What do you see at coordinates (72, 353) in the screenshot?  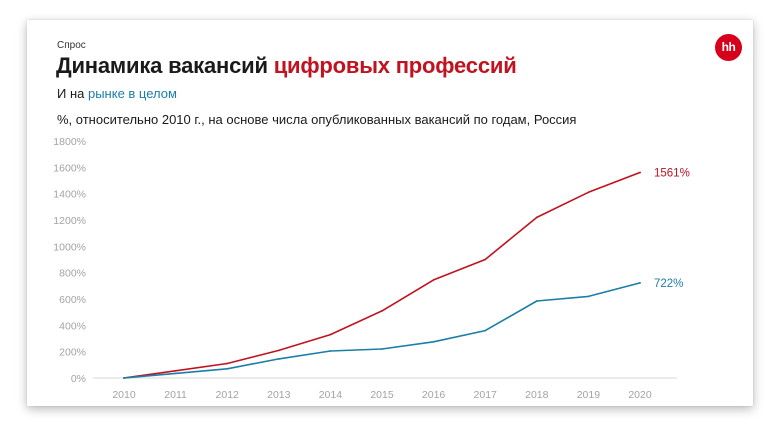 I see `y-tick-label: 200%` at bounding box center [72, 353].